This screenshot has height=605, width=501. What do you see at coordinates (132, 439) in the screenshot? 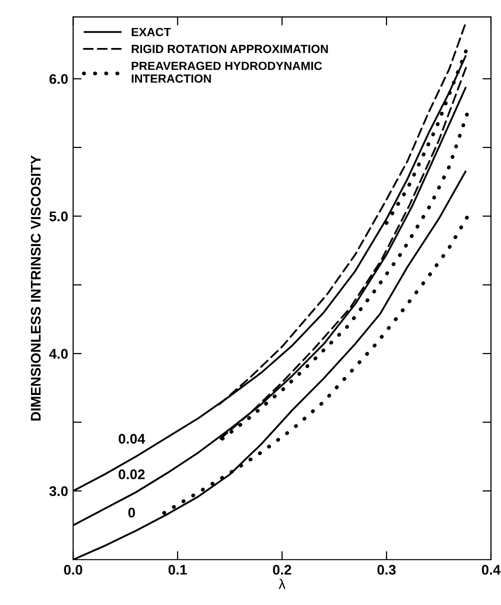
I see `annotation: 0.04` at bounding box center [132, 439].